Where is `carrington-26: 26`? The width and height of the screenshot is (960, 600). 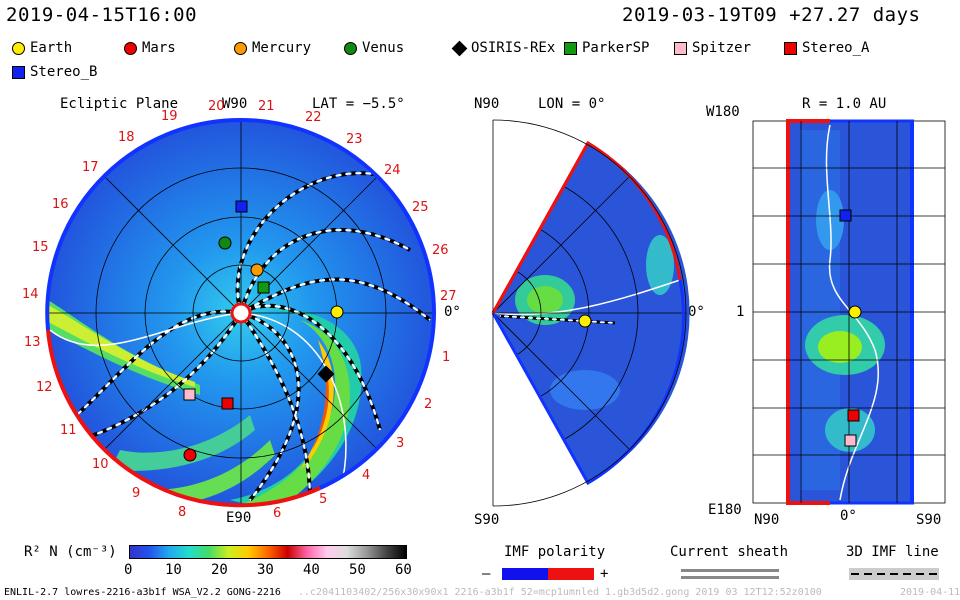
carrington-26: 26 is located at coordinates (440, 250).